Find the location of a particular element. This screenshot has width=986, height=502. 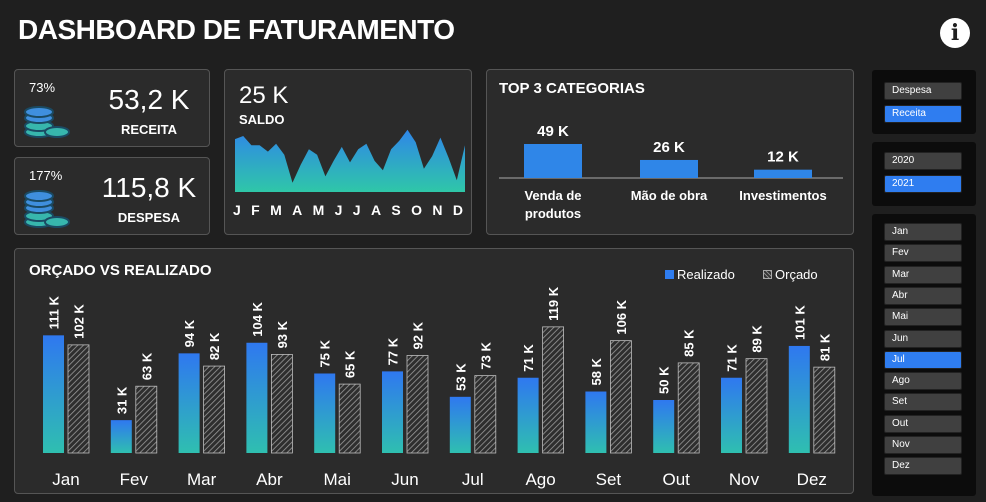

despesa-label: DESPESA is located at coordinates (149, 217).